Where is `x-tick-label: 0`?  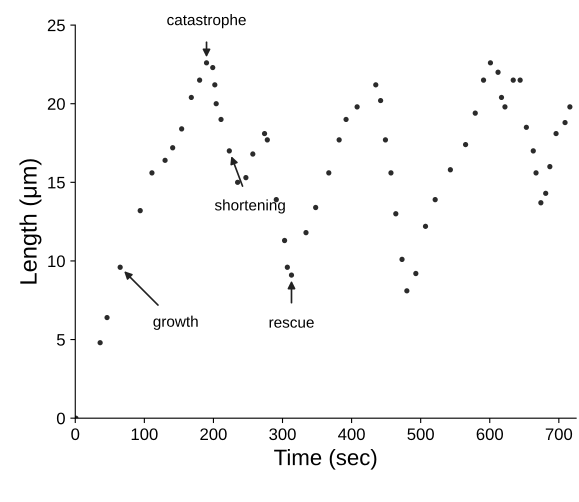
x-tick-label: 0 is located at coordinates (75, 434).